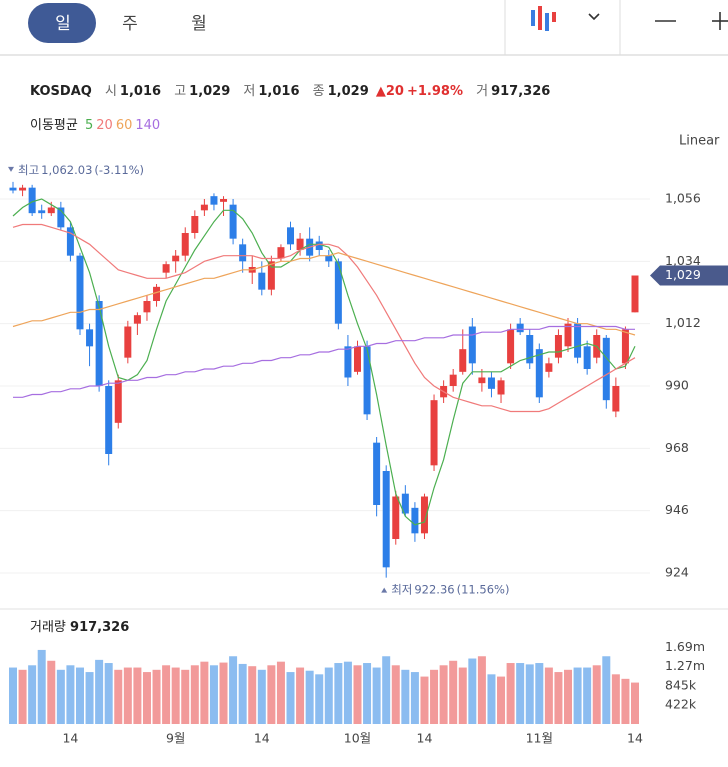  I want to click on annotation: 최고 1,062.03 (-3.11%), so click(81, 169).